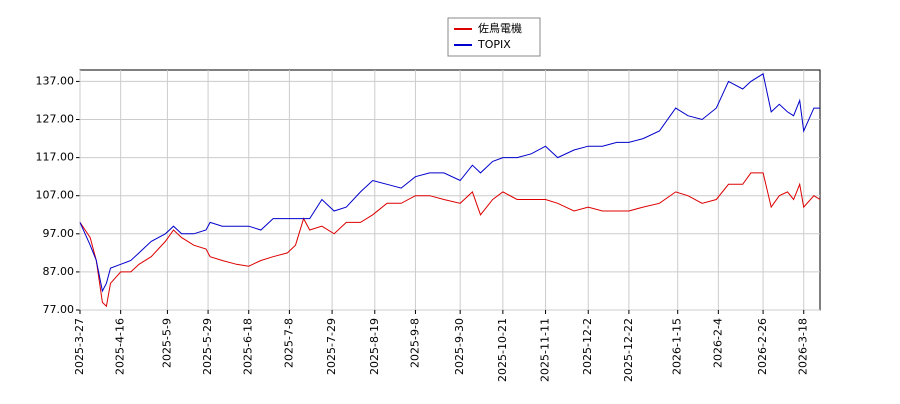 This screenshot has width=900, height=404. Describe the element at coordinates (494, 44) in the screenshot. I see `legend-label: TOPIX` at that location.